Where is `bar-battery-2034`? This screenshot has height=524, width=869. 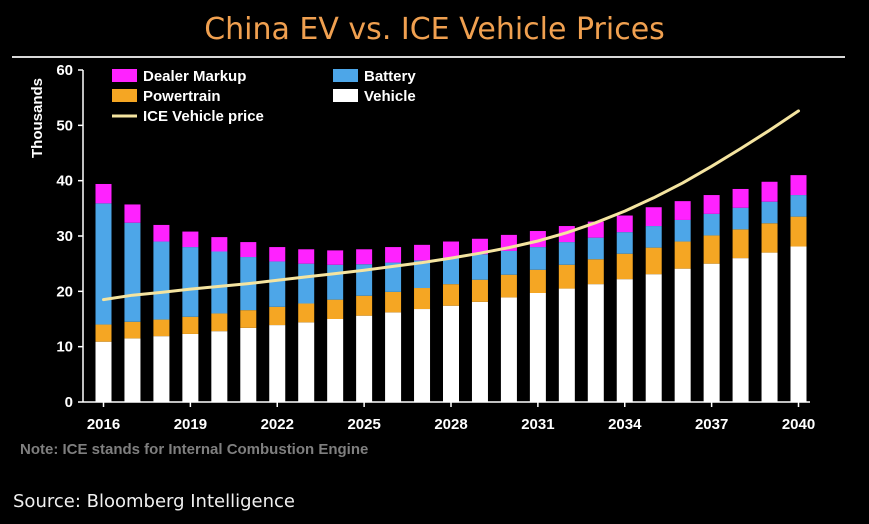 bar-battery-2034 is located at coordinates (624, 243).